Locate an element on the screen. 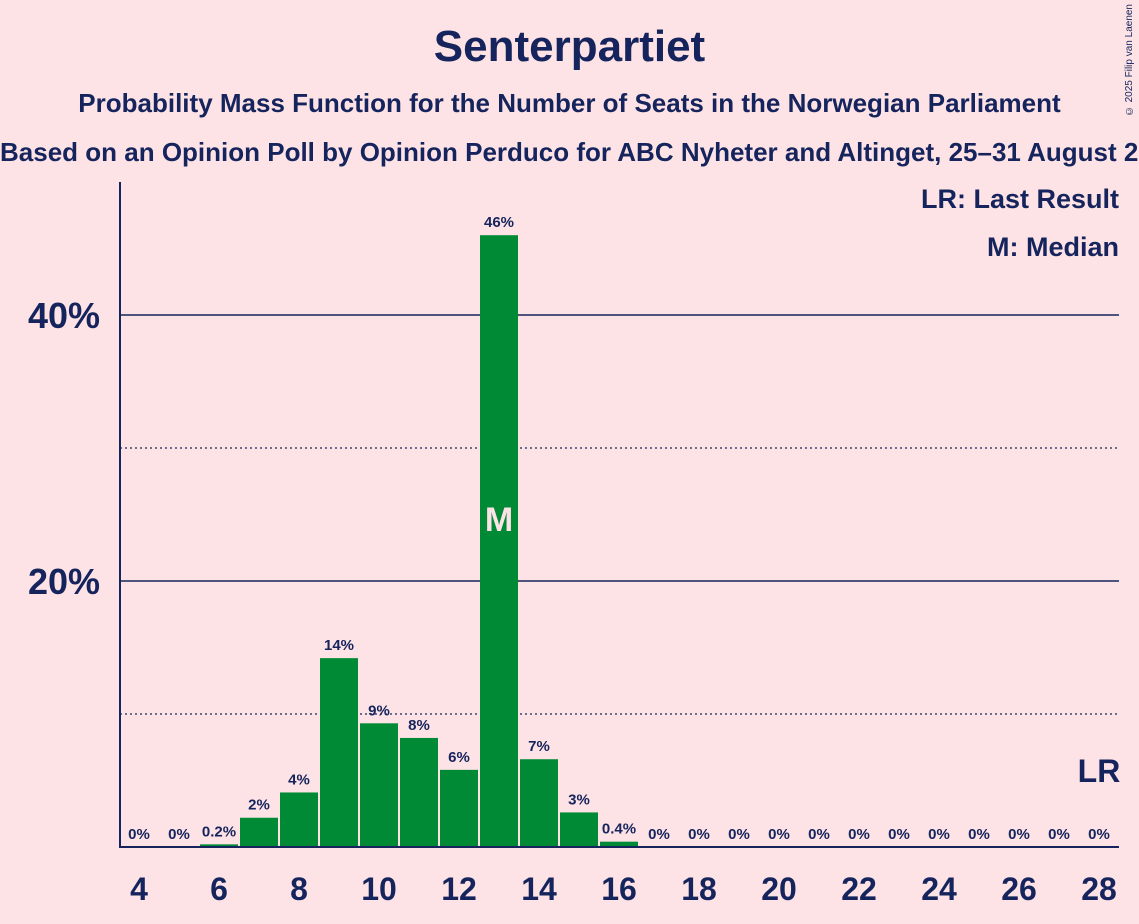  bar-label-seat-13: 46% is located at coordinates (499, 222).